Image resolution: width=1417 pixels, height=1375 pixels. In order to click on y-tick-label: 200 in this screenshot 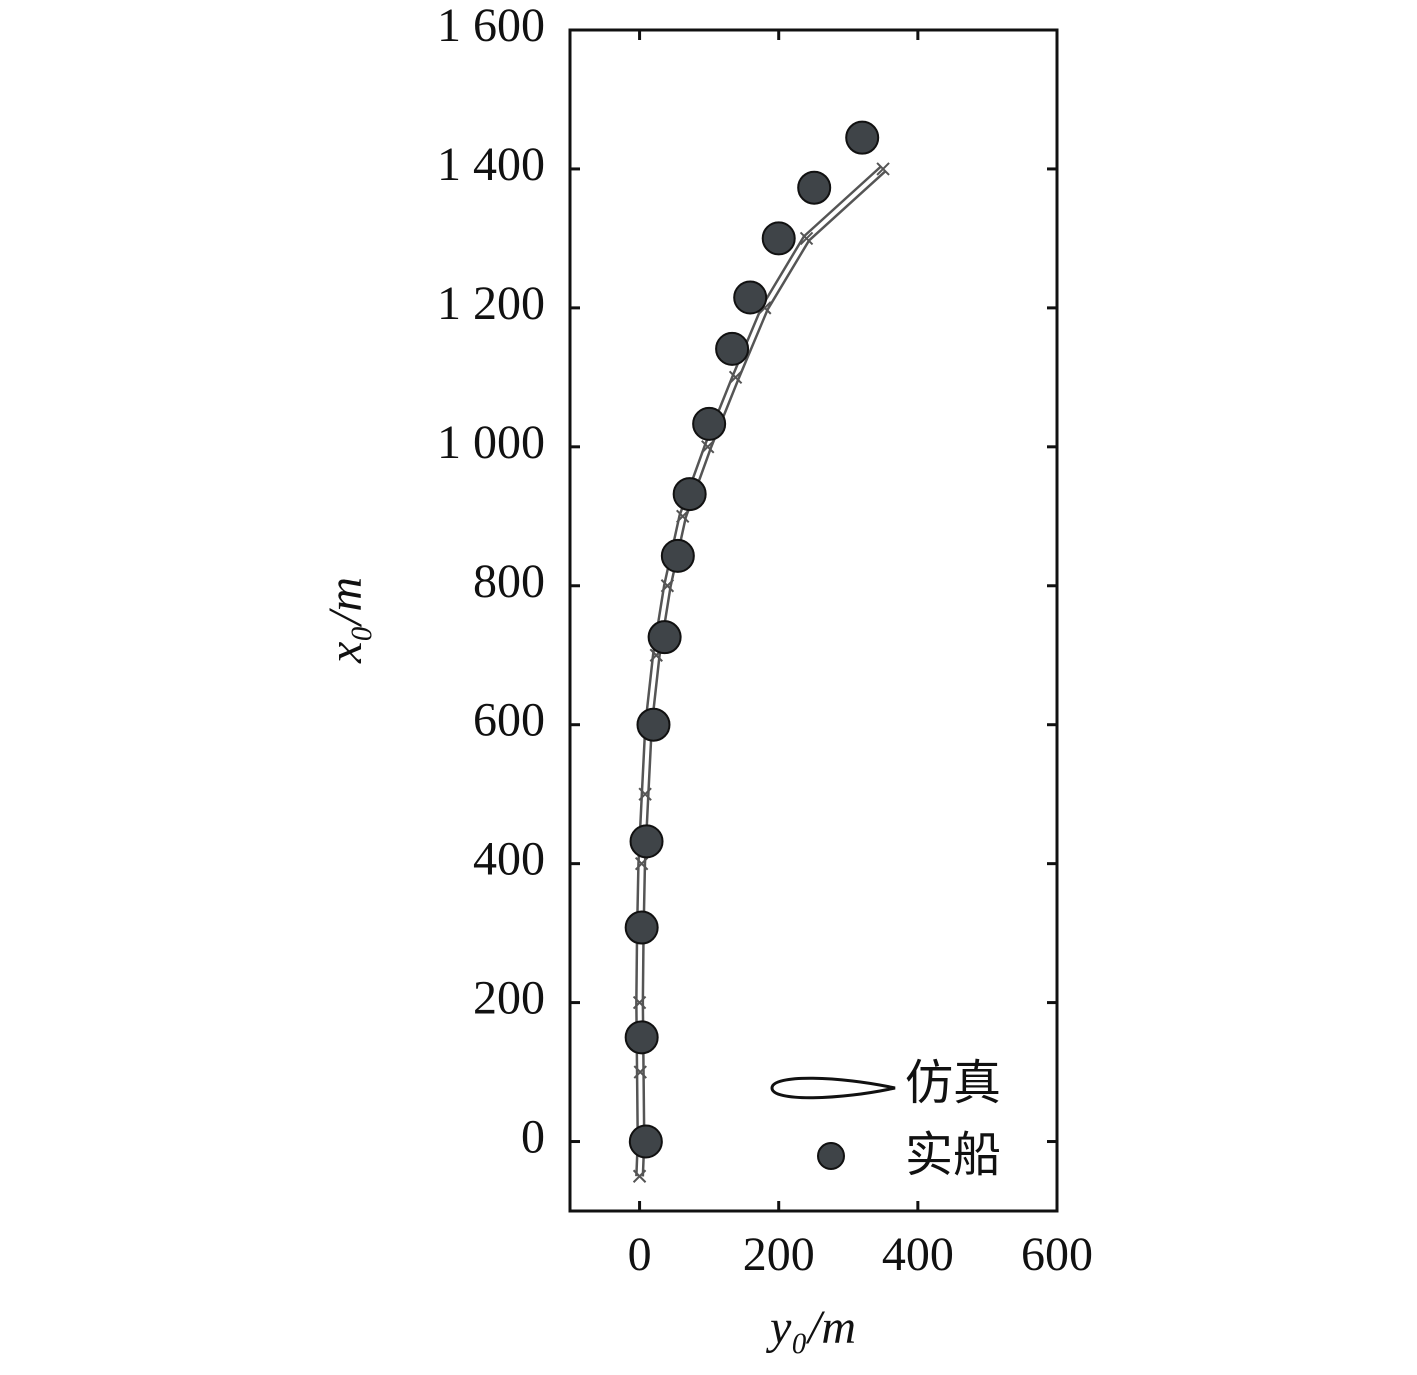, I will do `click(509, 998)`.